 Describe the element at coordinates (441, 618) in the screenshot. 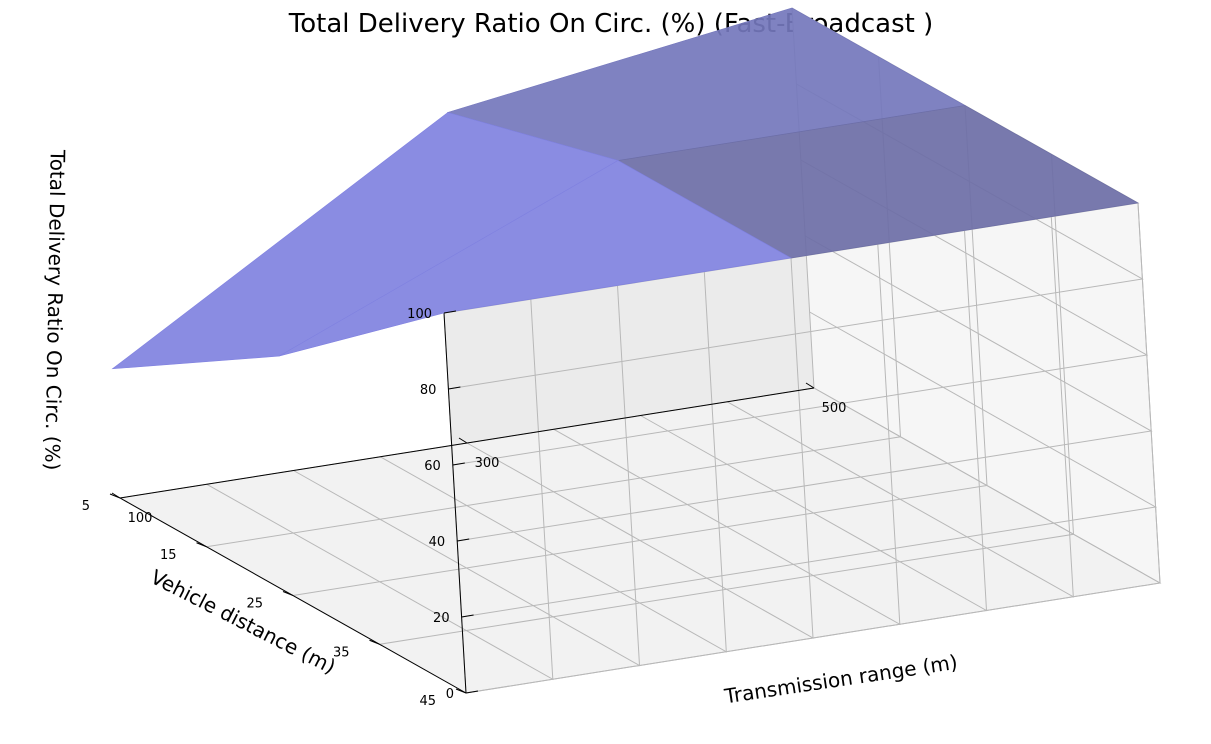

I see `z-tick-label: 20` at that location.